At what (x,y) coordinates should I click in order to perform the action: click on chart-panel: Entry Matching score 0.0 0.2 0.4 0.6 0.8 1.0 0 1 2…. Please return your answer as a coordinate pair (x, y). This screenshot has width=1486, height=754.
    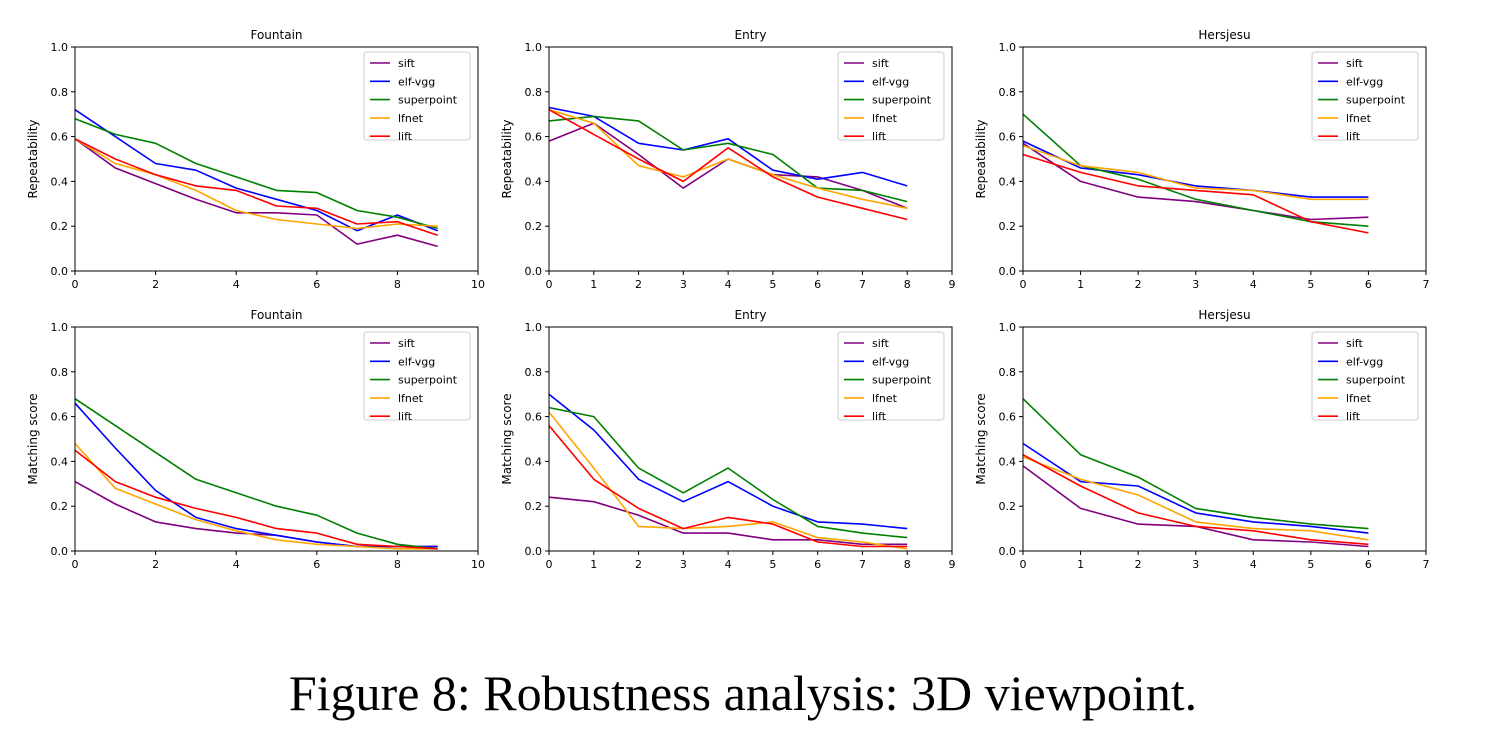
    Looking at the image, I should click on (728, 439).